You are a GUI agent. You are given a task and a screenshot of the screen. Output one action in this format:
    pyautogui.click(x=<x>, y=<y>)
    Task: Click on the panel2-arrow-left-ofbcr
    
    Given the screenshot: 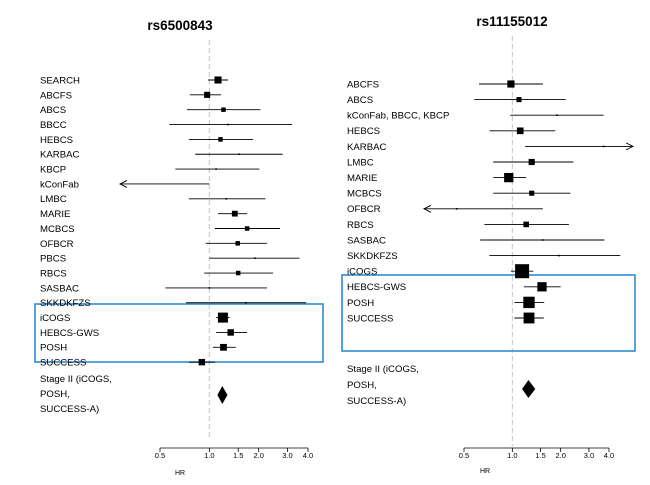 What is the action you would take?
    pyautogui.click(x=427, y=208)
    